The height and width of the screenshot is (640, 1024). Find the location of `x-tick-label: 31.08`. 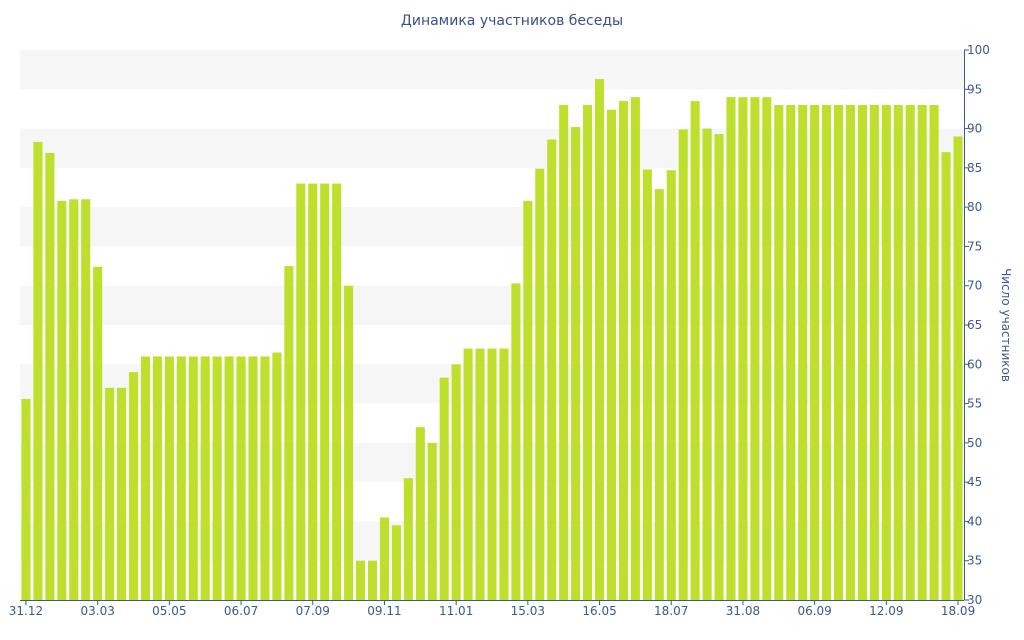

x-tick-label: 31.08 is located at coordinates (743, 611).